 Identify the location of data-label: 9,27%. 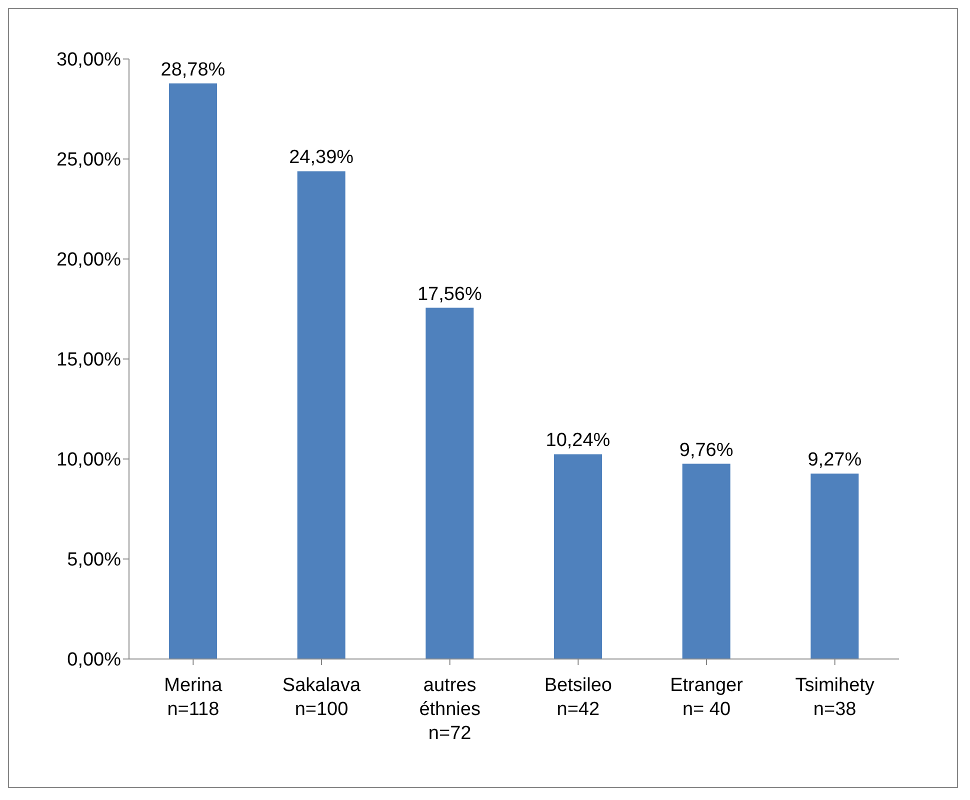
(835, 460).